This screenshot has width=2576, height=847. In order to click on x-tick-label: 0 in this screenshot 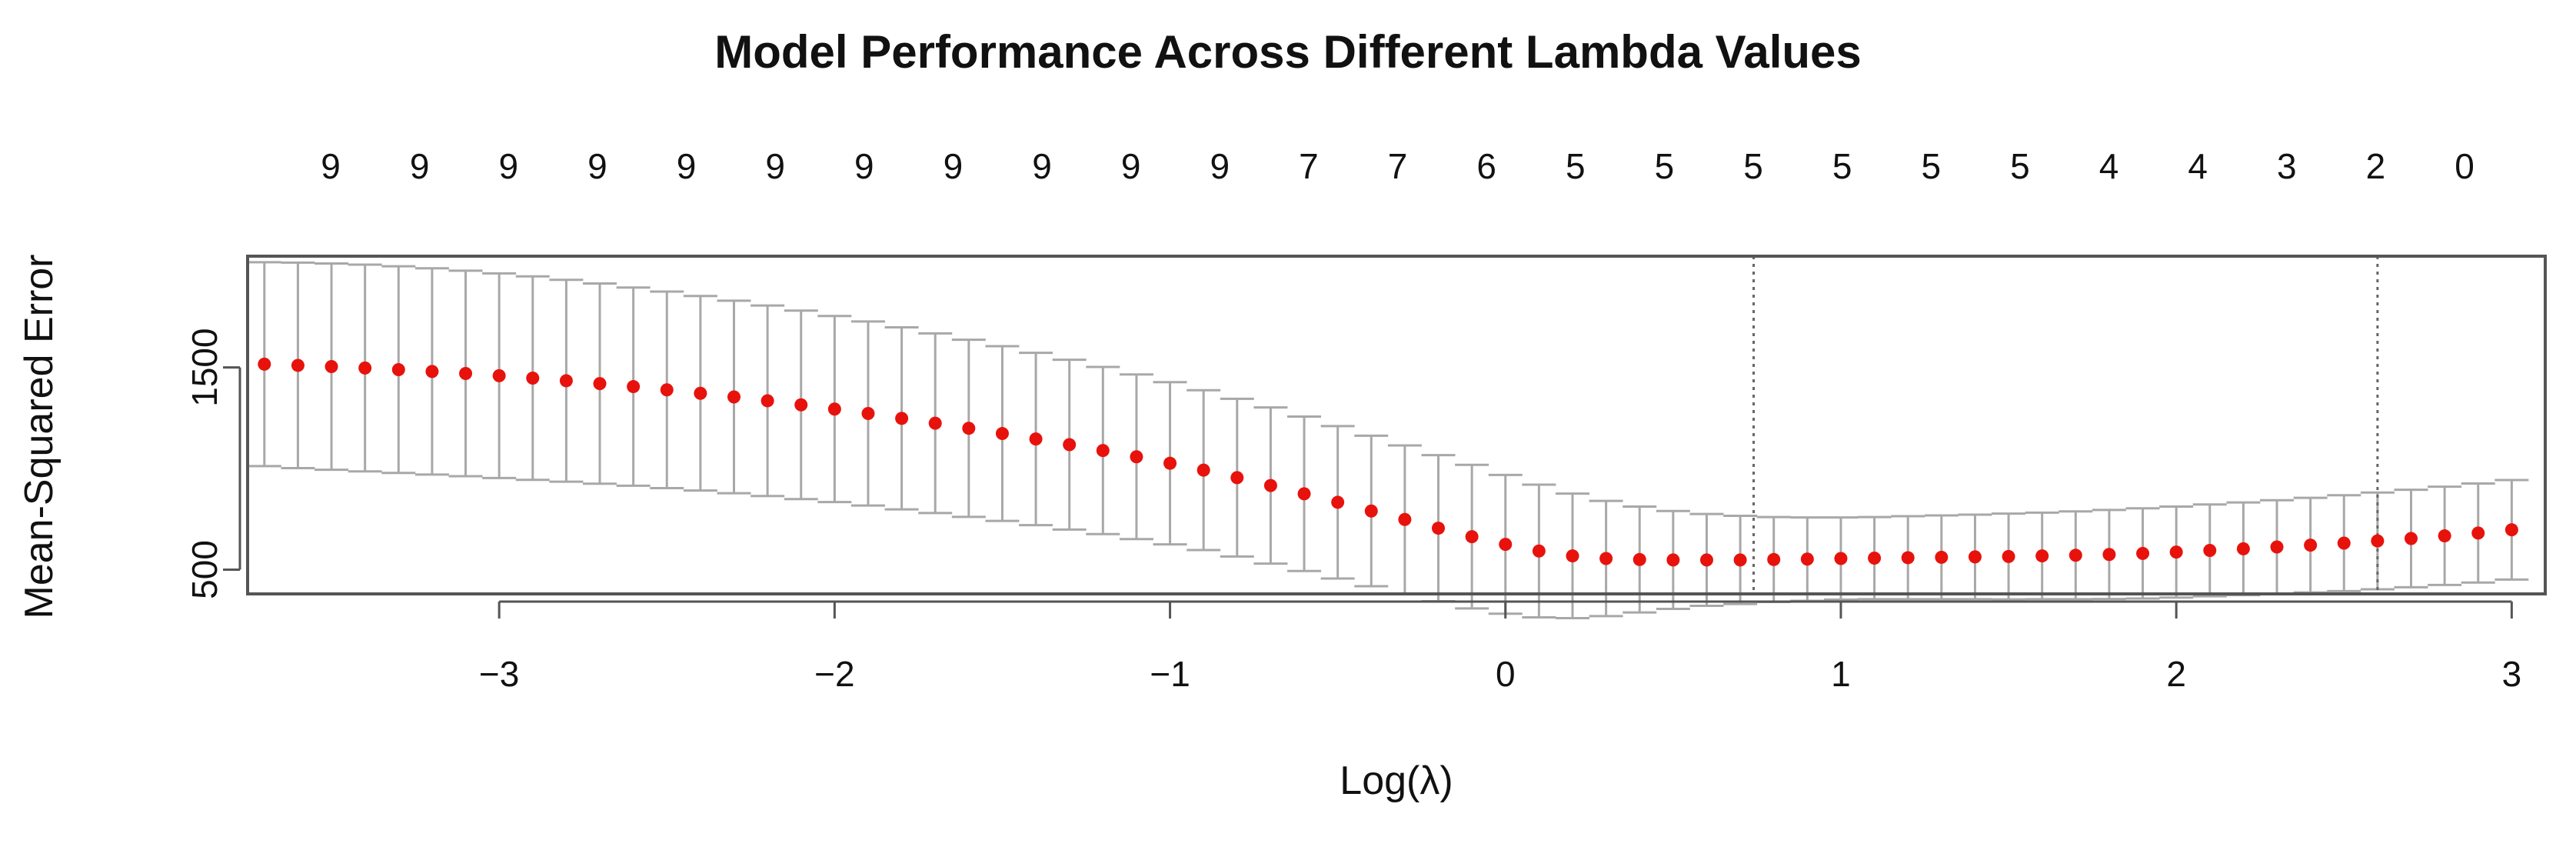, I will do `click(1506, 674)`.